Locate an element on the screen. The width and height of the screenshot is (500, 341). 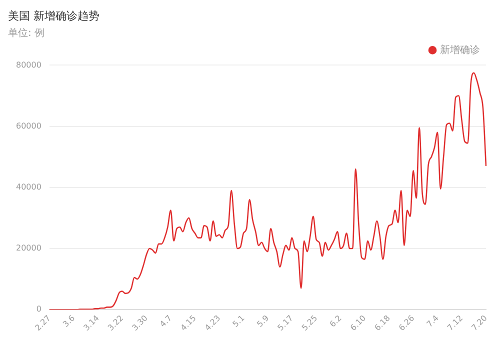
chart-subtitle: 单位: 例 is located at coordinates (26, 32).